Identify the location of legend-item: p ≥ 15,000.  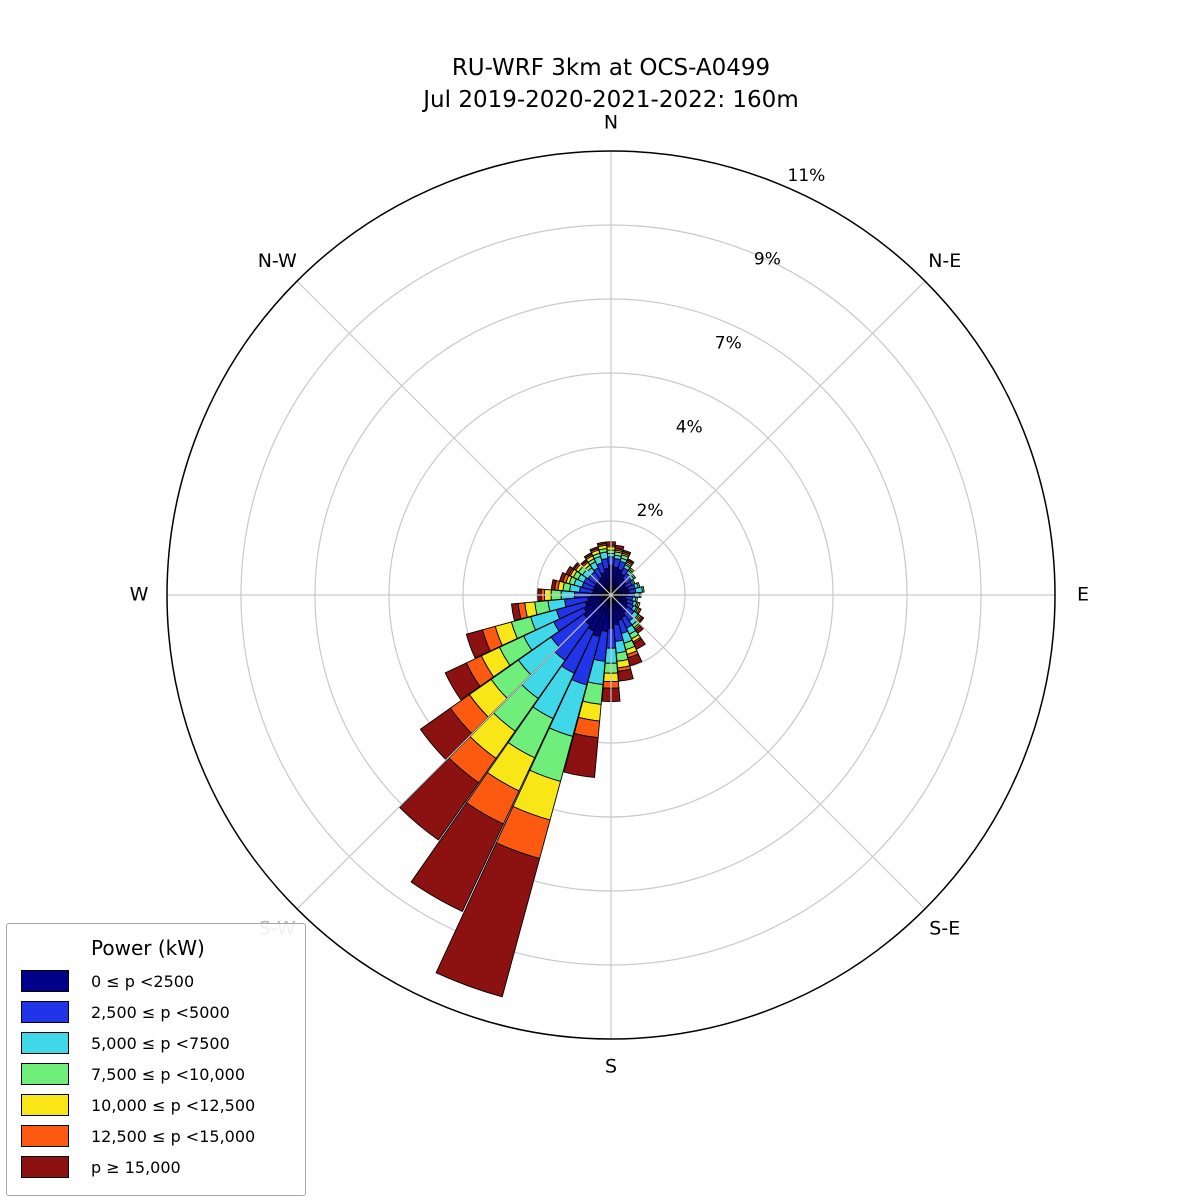
(159, 1167).